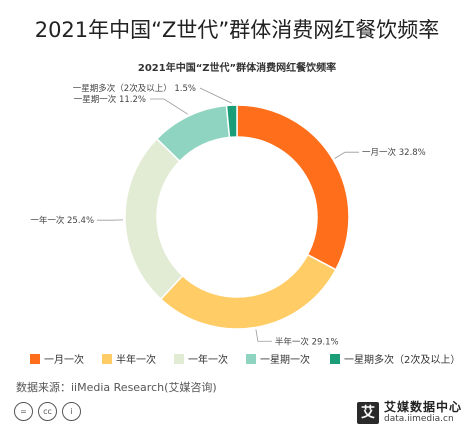 This screenshot has width=474, height=432. I want to click on leader-line-half-yearly, so click(263, 335).